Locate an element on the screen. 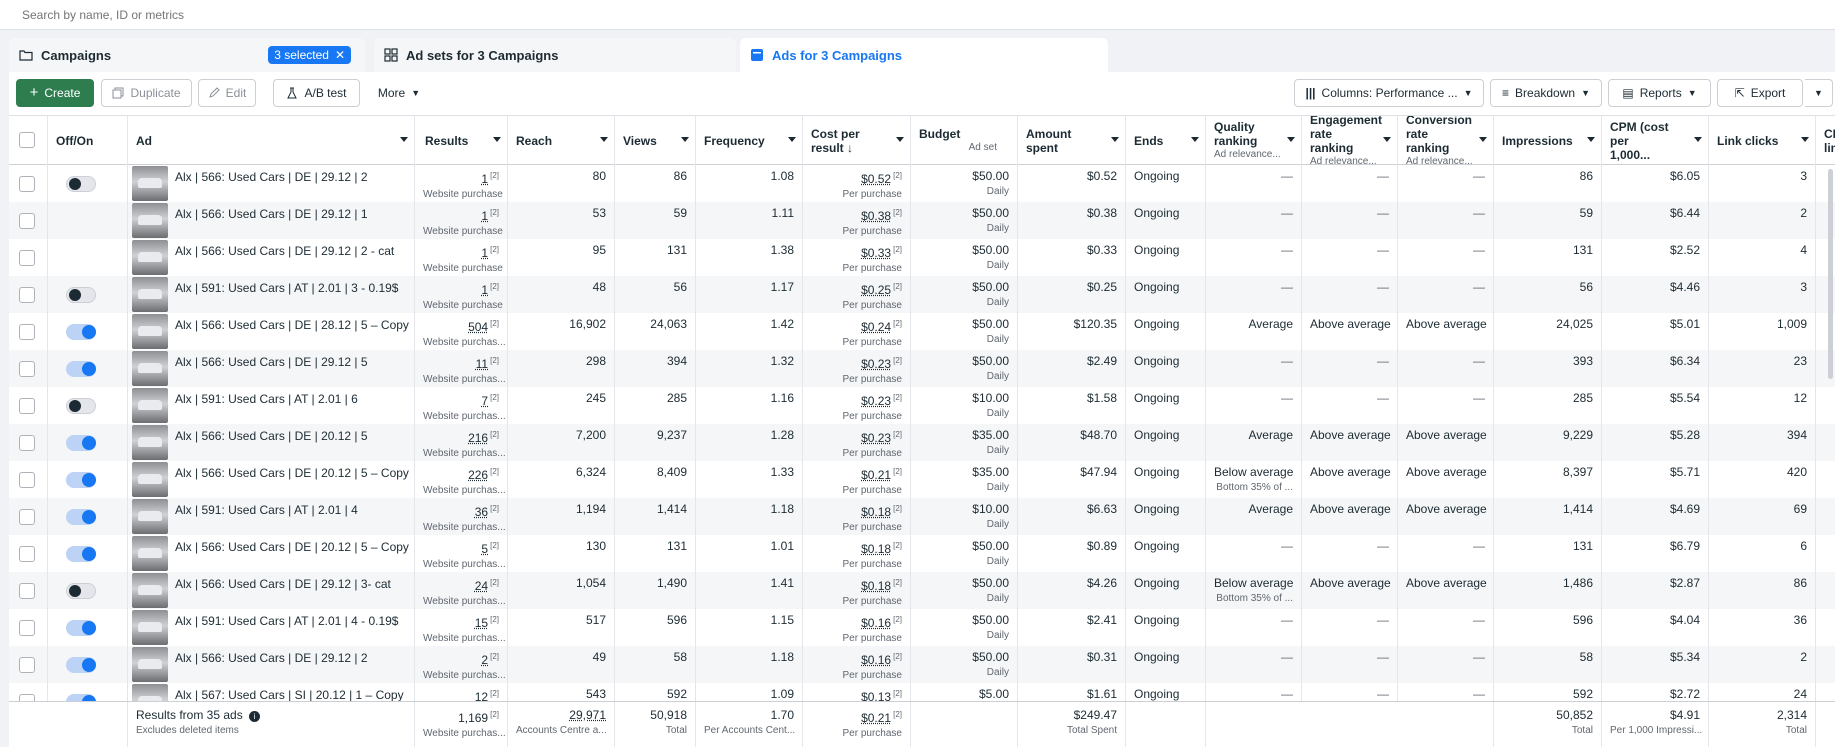 The width and height of the screenshot is (1835, 747). breakdown-button: ≡ Breakdown ▼ is located at coordinates (1546, 93).